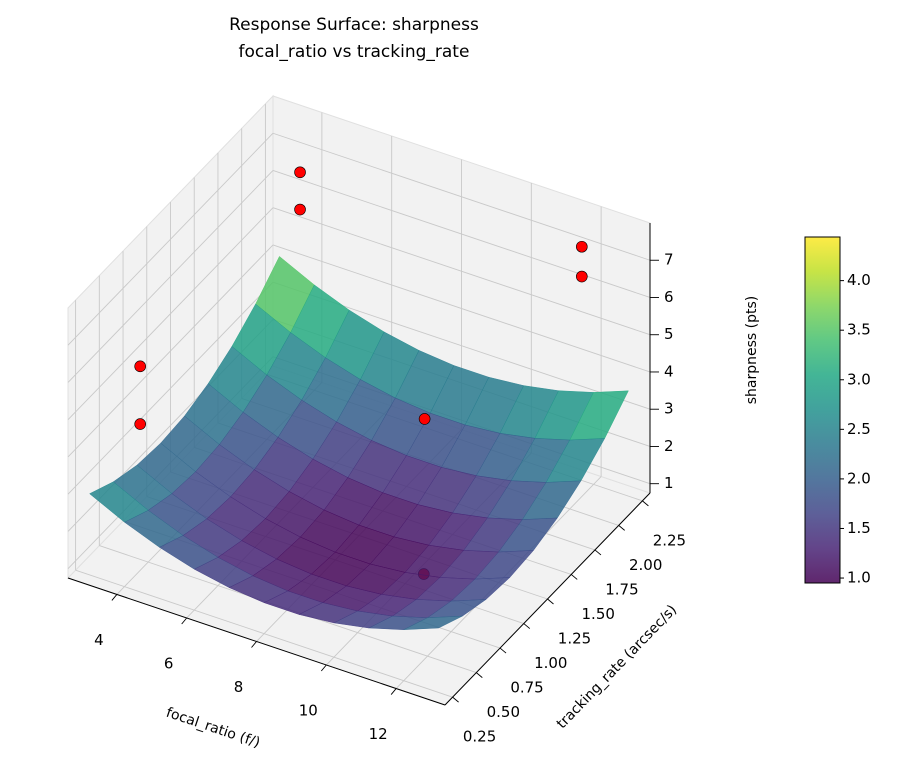 The width and height of the screenshot is (902, 767). I want to click on y-tick-label: 1.00, so click(550, 663).